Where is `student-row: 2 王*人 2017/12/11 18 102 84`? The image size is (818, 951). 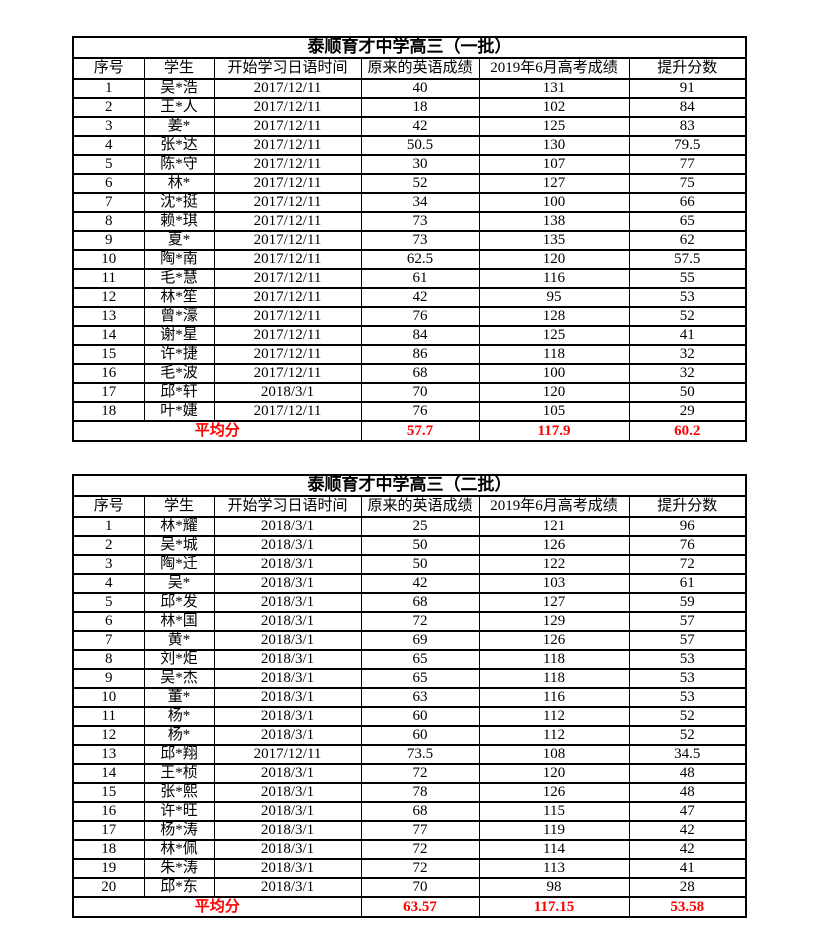
student-row: 2 王*人 2017/12/11 18 102 84 is located at coordinates (409, 107).